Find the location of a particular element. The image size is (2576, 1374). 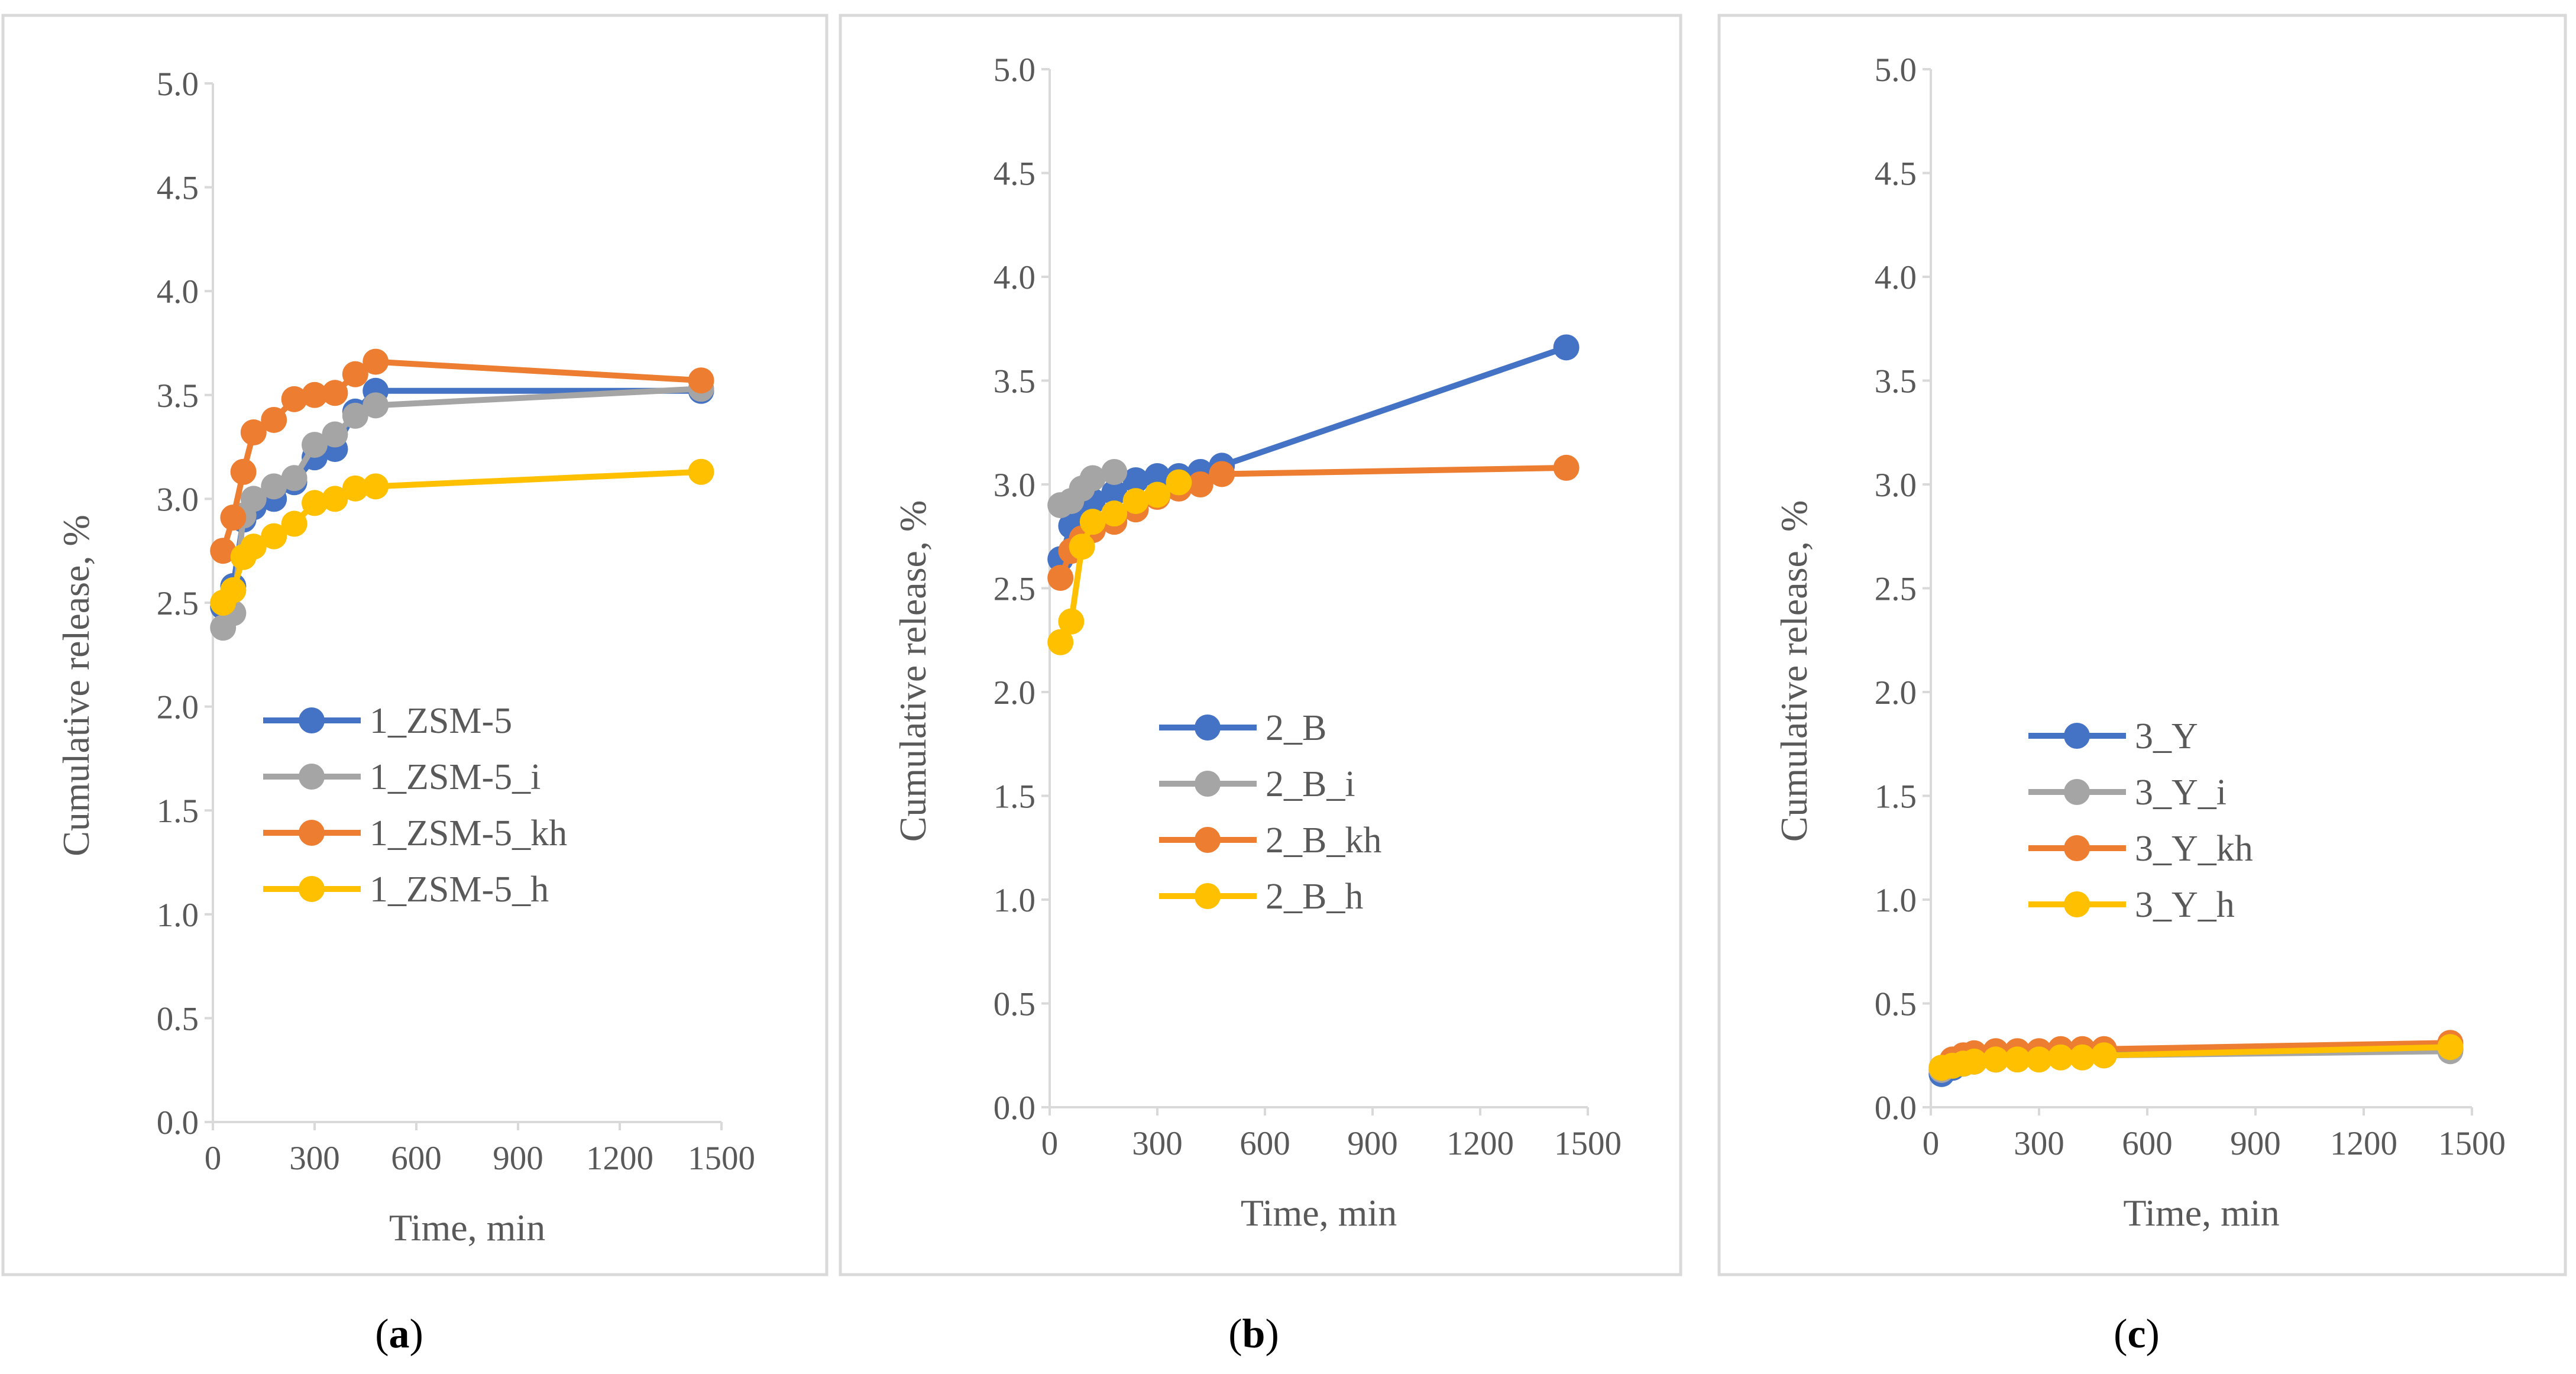

legend-label: 1_ZSM-5_h is located at coordinates (460, 889).